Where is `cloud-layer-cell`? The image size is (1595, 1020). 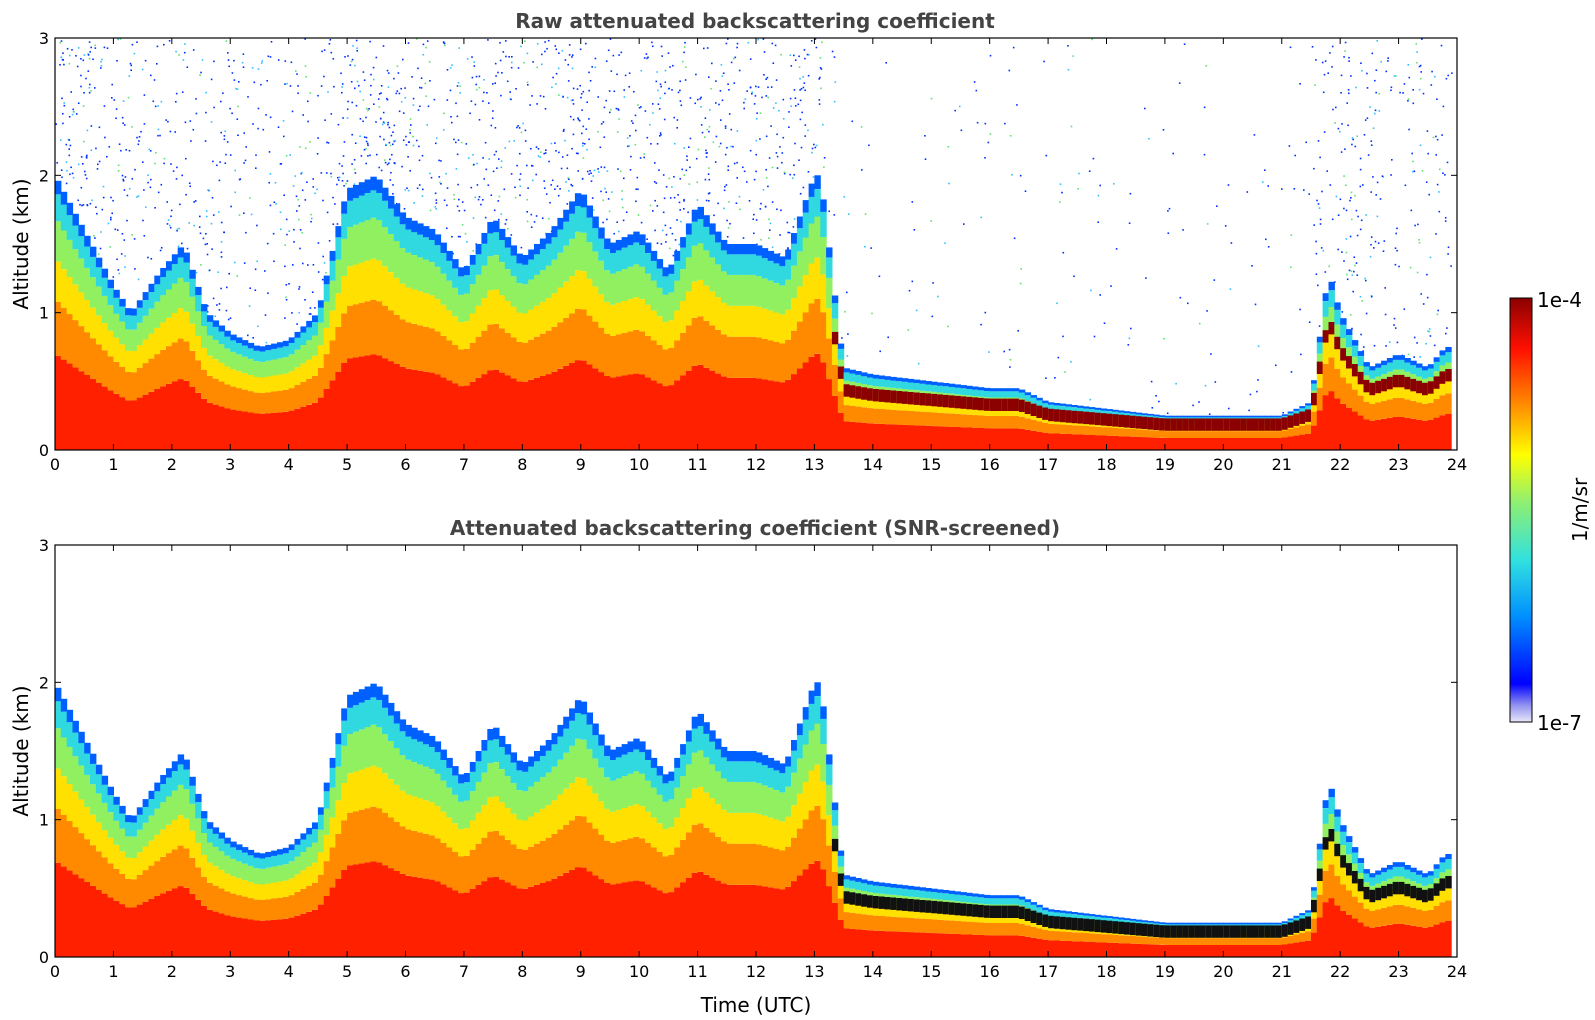 cloud-layer-cell is located at coordinates (1308, 415).